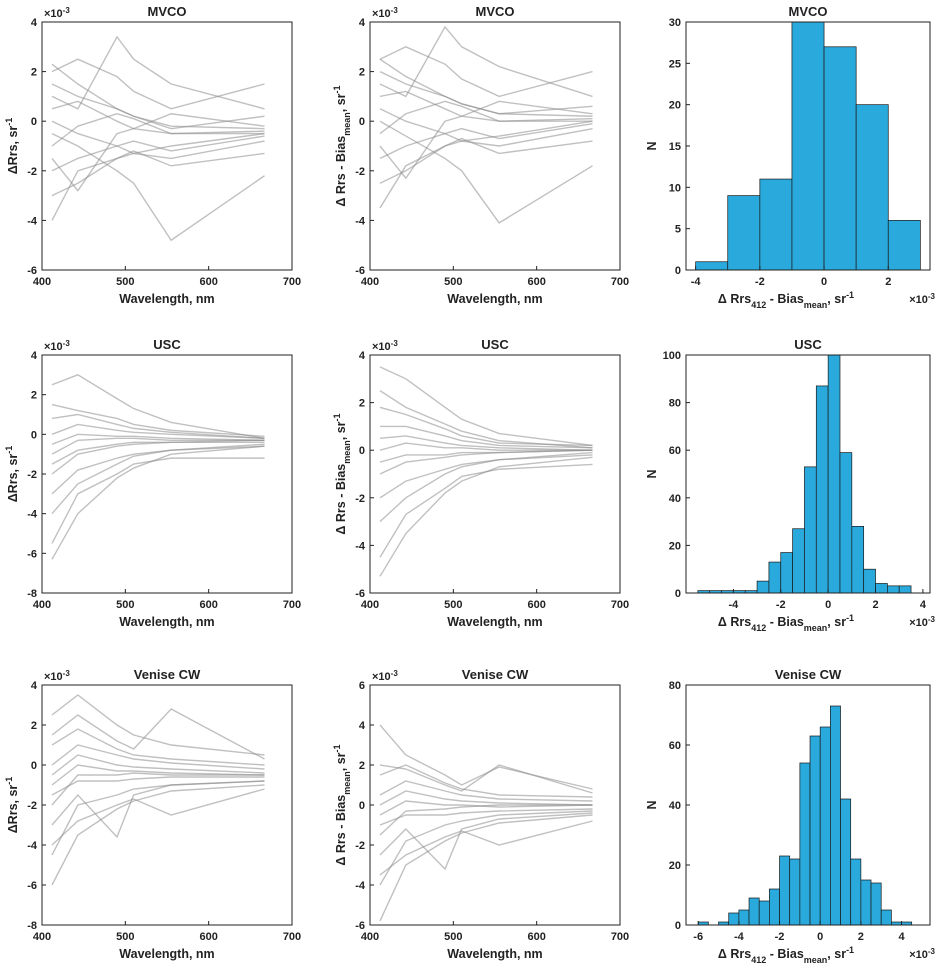 Image resolution: width=941 pixels, height=978 pixels. Describe the element at coordinates (125, 605) in the screenshot. I see `x-tick-label: 500` at that location.